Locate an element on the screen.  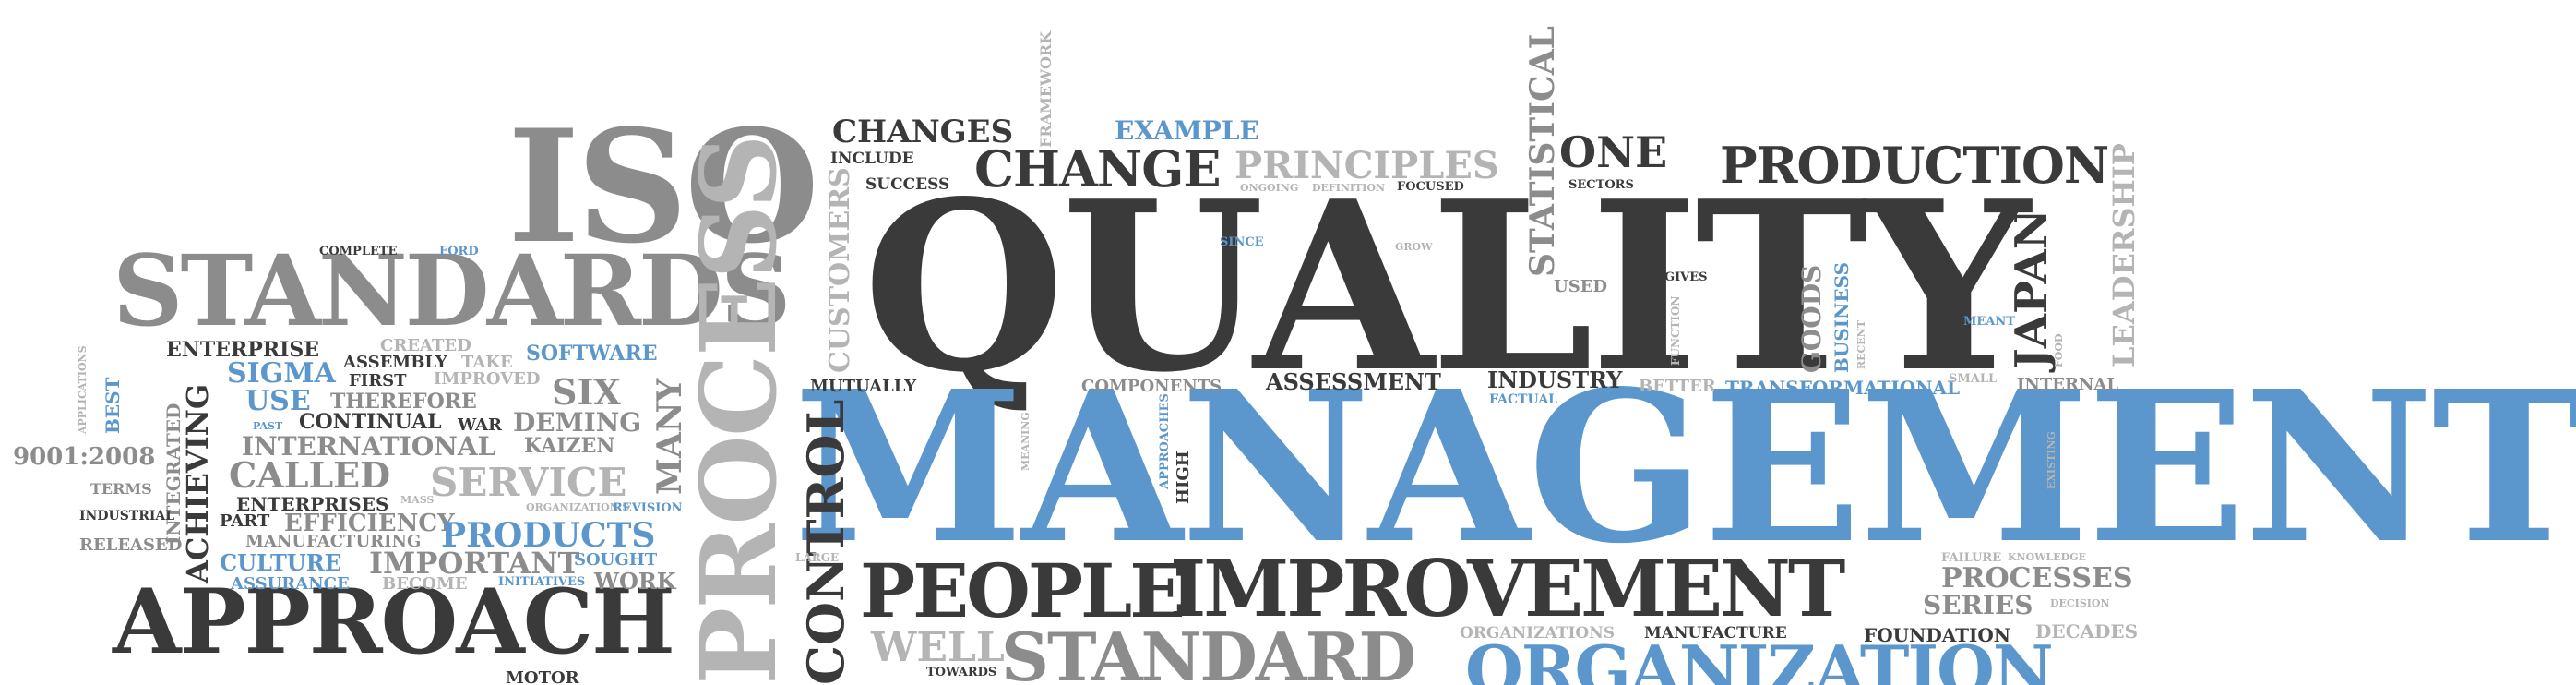
word-organizations: ORGANIZATIONS is located at coordinates (1538, 634).